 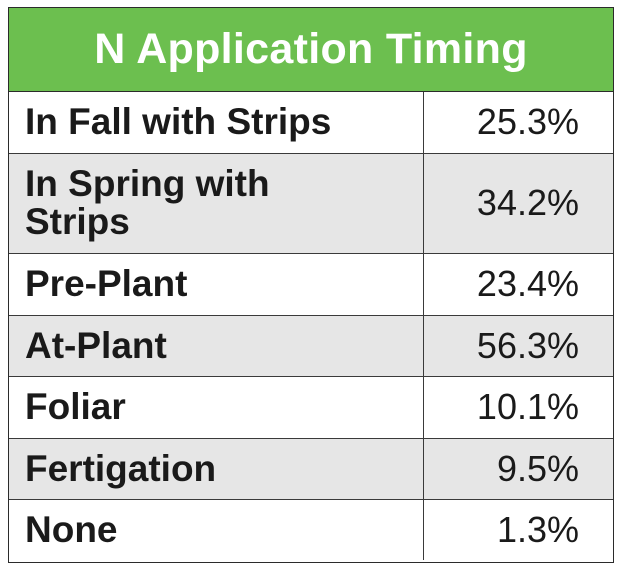 I want to click on table-row: Fertigation 9.5%, so click(x=311, y=468).